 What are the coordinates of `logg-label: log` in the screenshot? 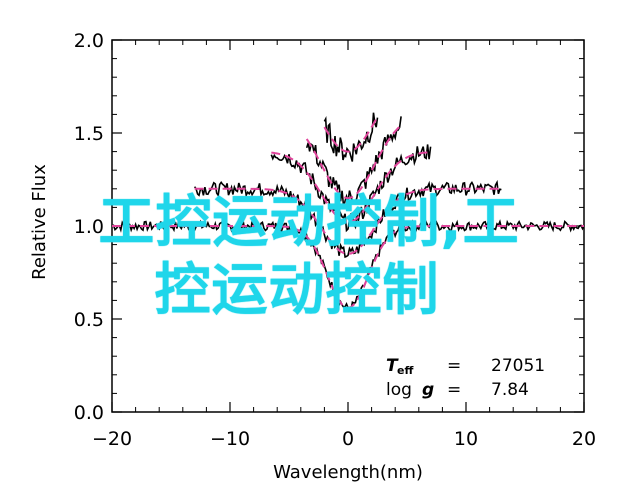 It's located at (399, 390).